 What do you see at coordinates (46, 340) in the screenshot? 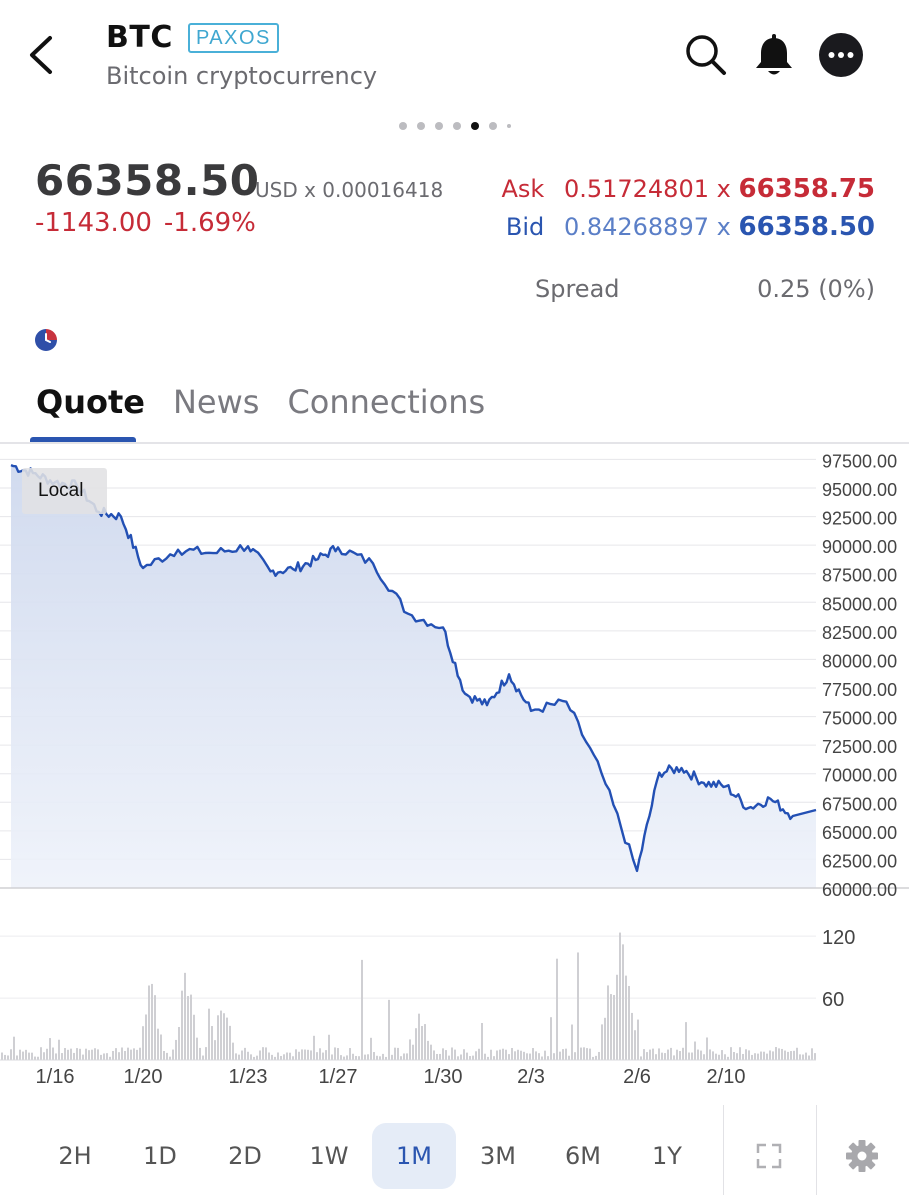
I see `market-hours-button` at bounding box center [46, 340].